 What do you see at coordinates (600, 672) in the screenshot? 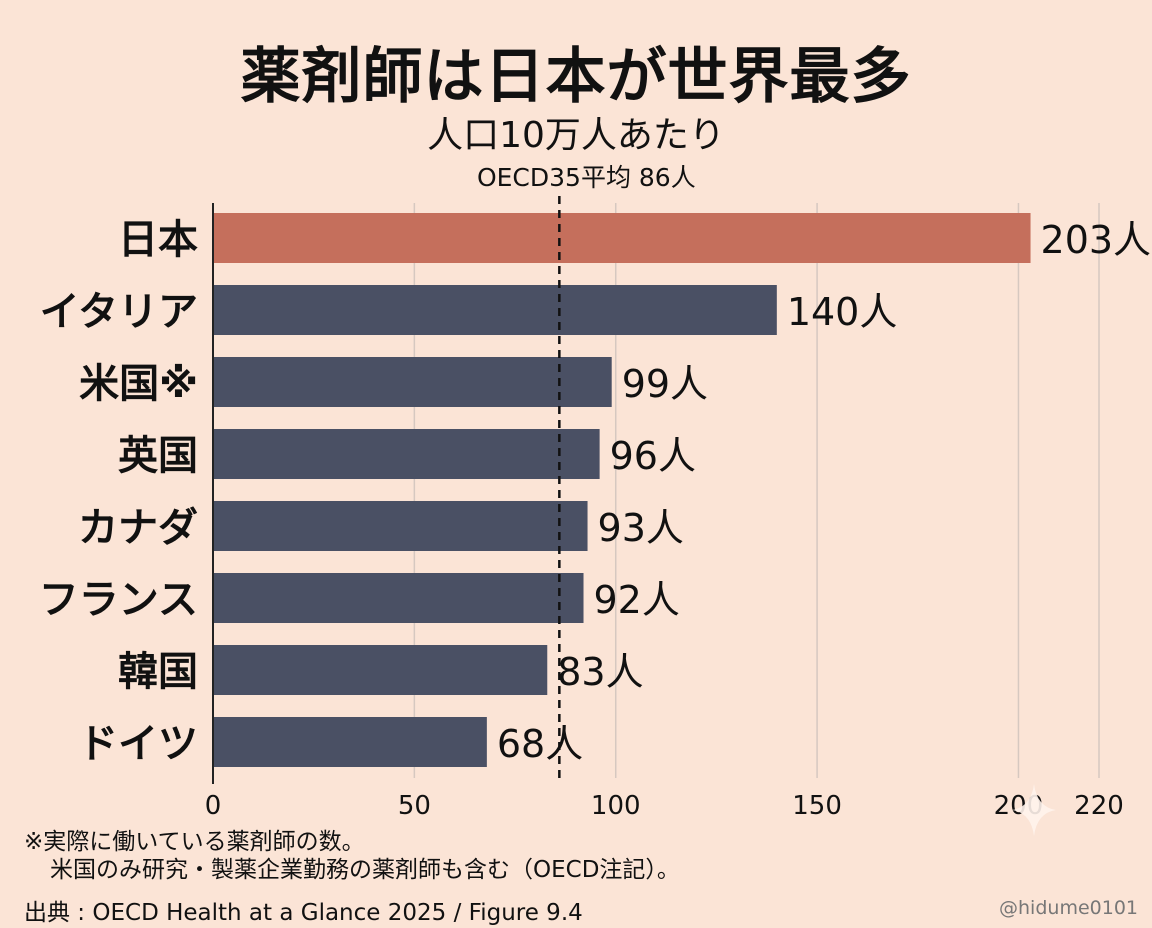
I see `value-label: 83人` at bounding box center [600, 672].